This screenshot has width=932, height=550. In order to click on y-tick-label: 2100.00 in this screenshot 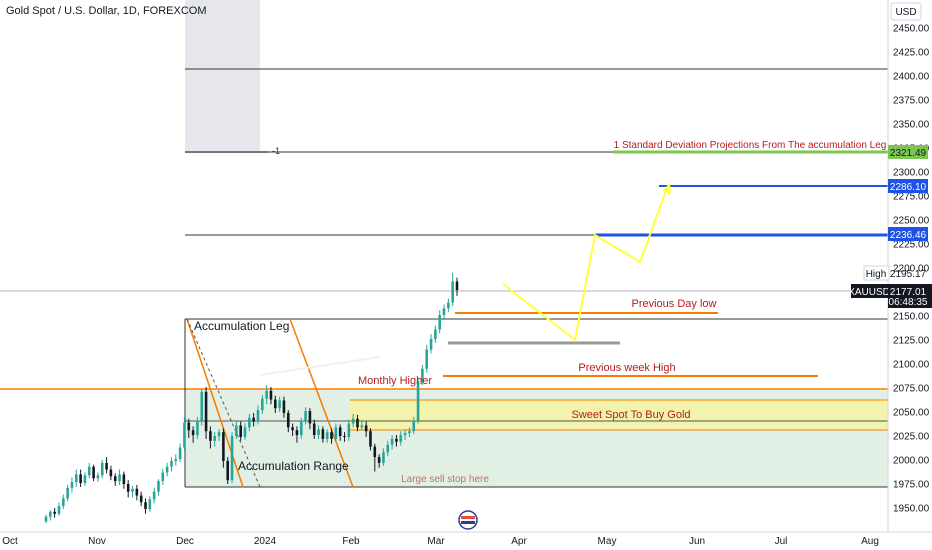, I will do `click(911, 365)`.